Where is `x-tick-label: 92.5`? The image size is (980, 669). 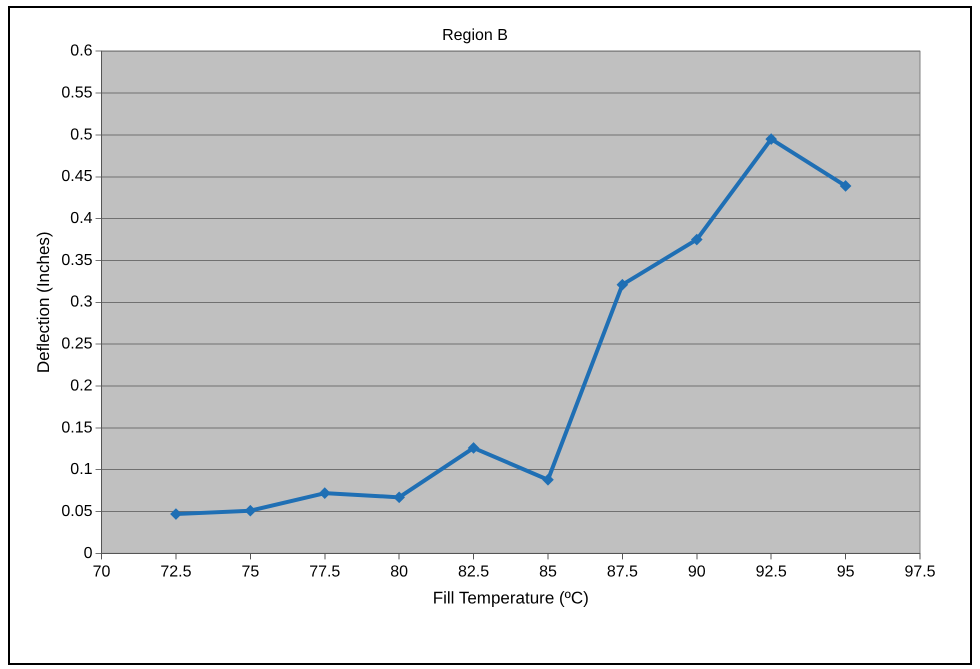 x-tick-label: 92.5 is located at coordinates (771, 571).